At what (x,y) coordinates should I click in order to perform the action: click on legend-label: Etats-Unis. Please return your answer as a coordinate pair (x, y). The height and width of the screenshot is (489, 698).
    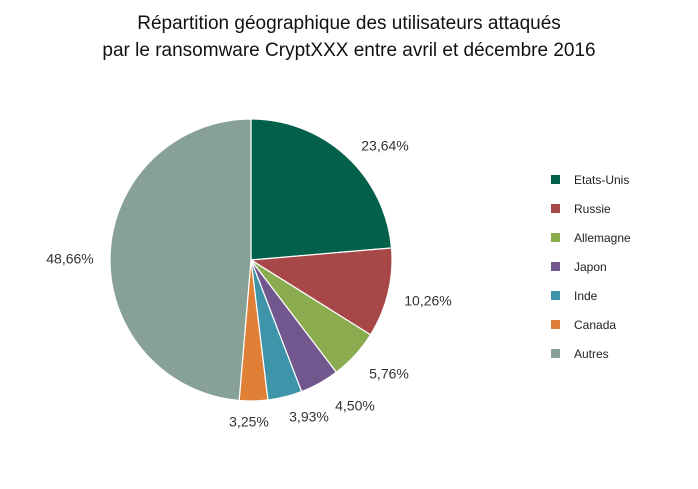
    Looking at the image, I should click on (602, 179).